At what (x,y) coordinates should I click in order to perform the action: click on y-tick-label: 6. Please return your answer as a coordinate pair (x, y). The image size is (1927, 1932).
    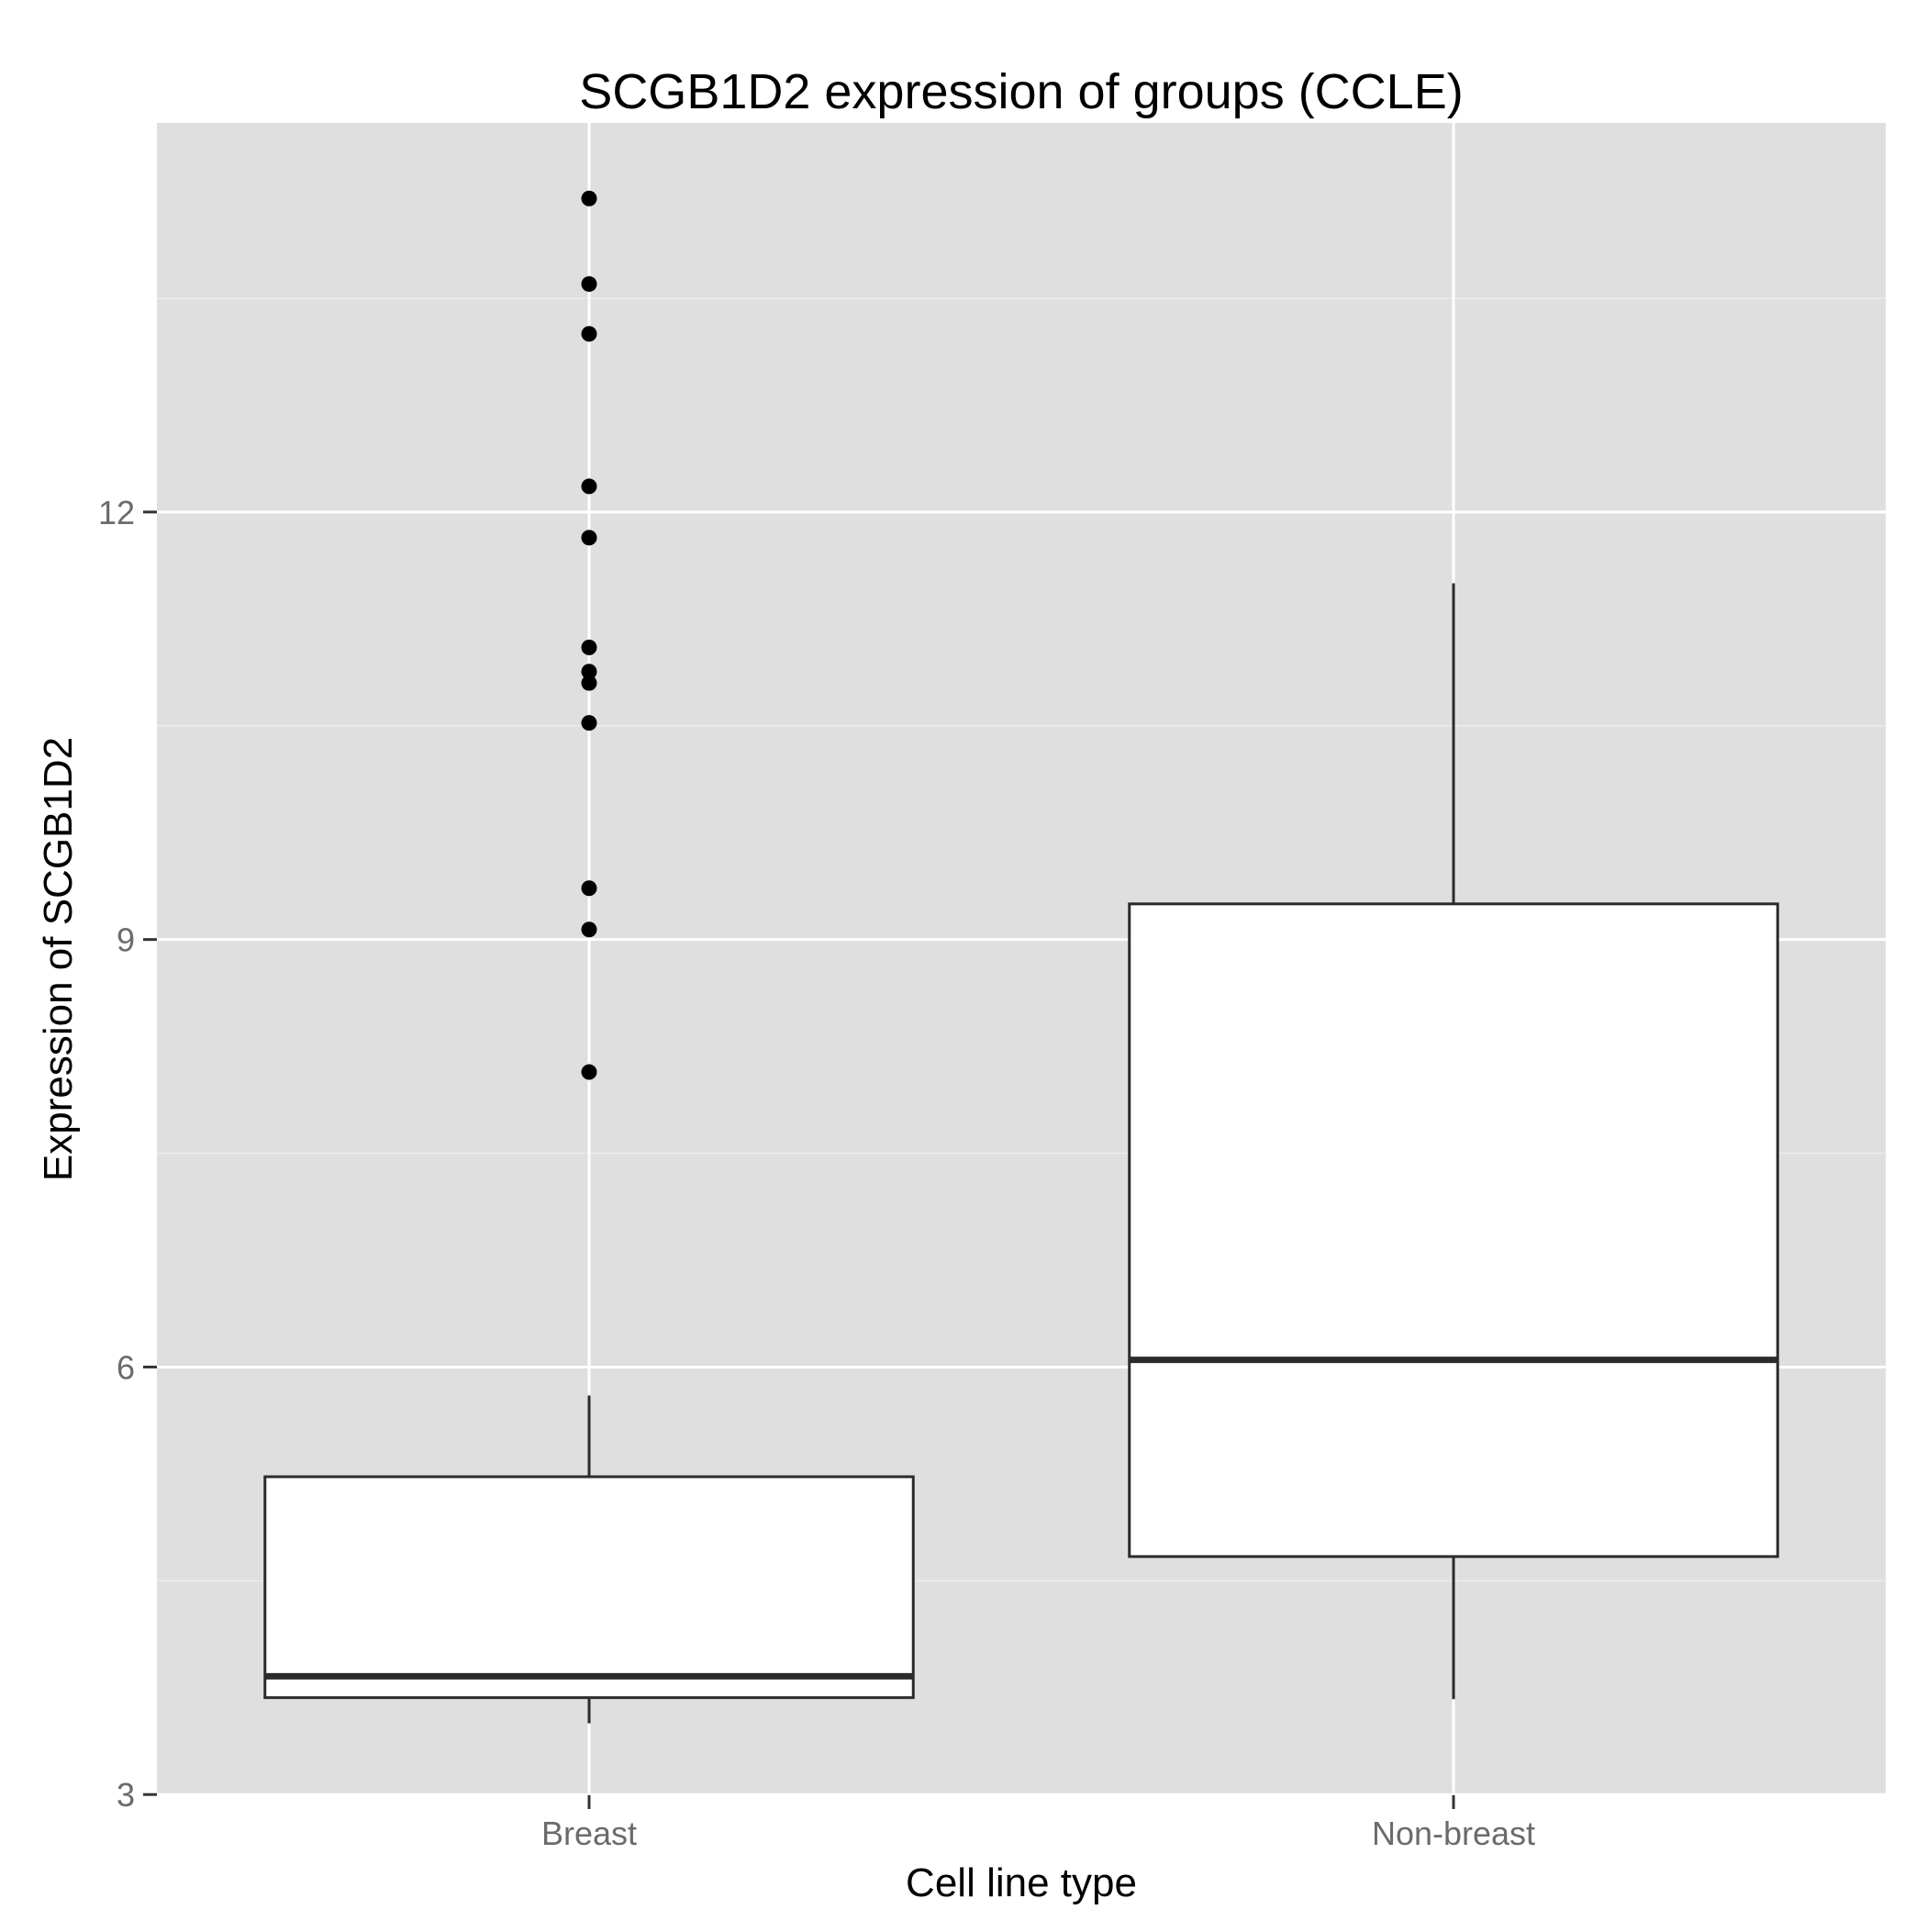
    Looking at the image, I should click on (126, 1367).